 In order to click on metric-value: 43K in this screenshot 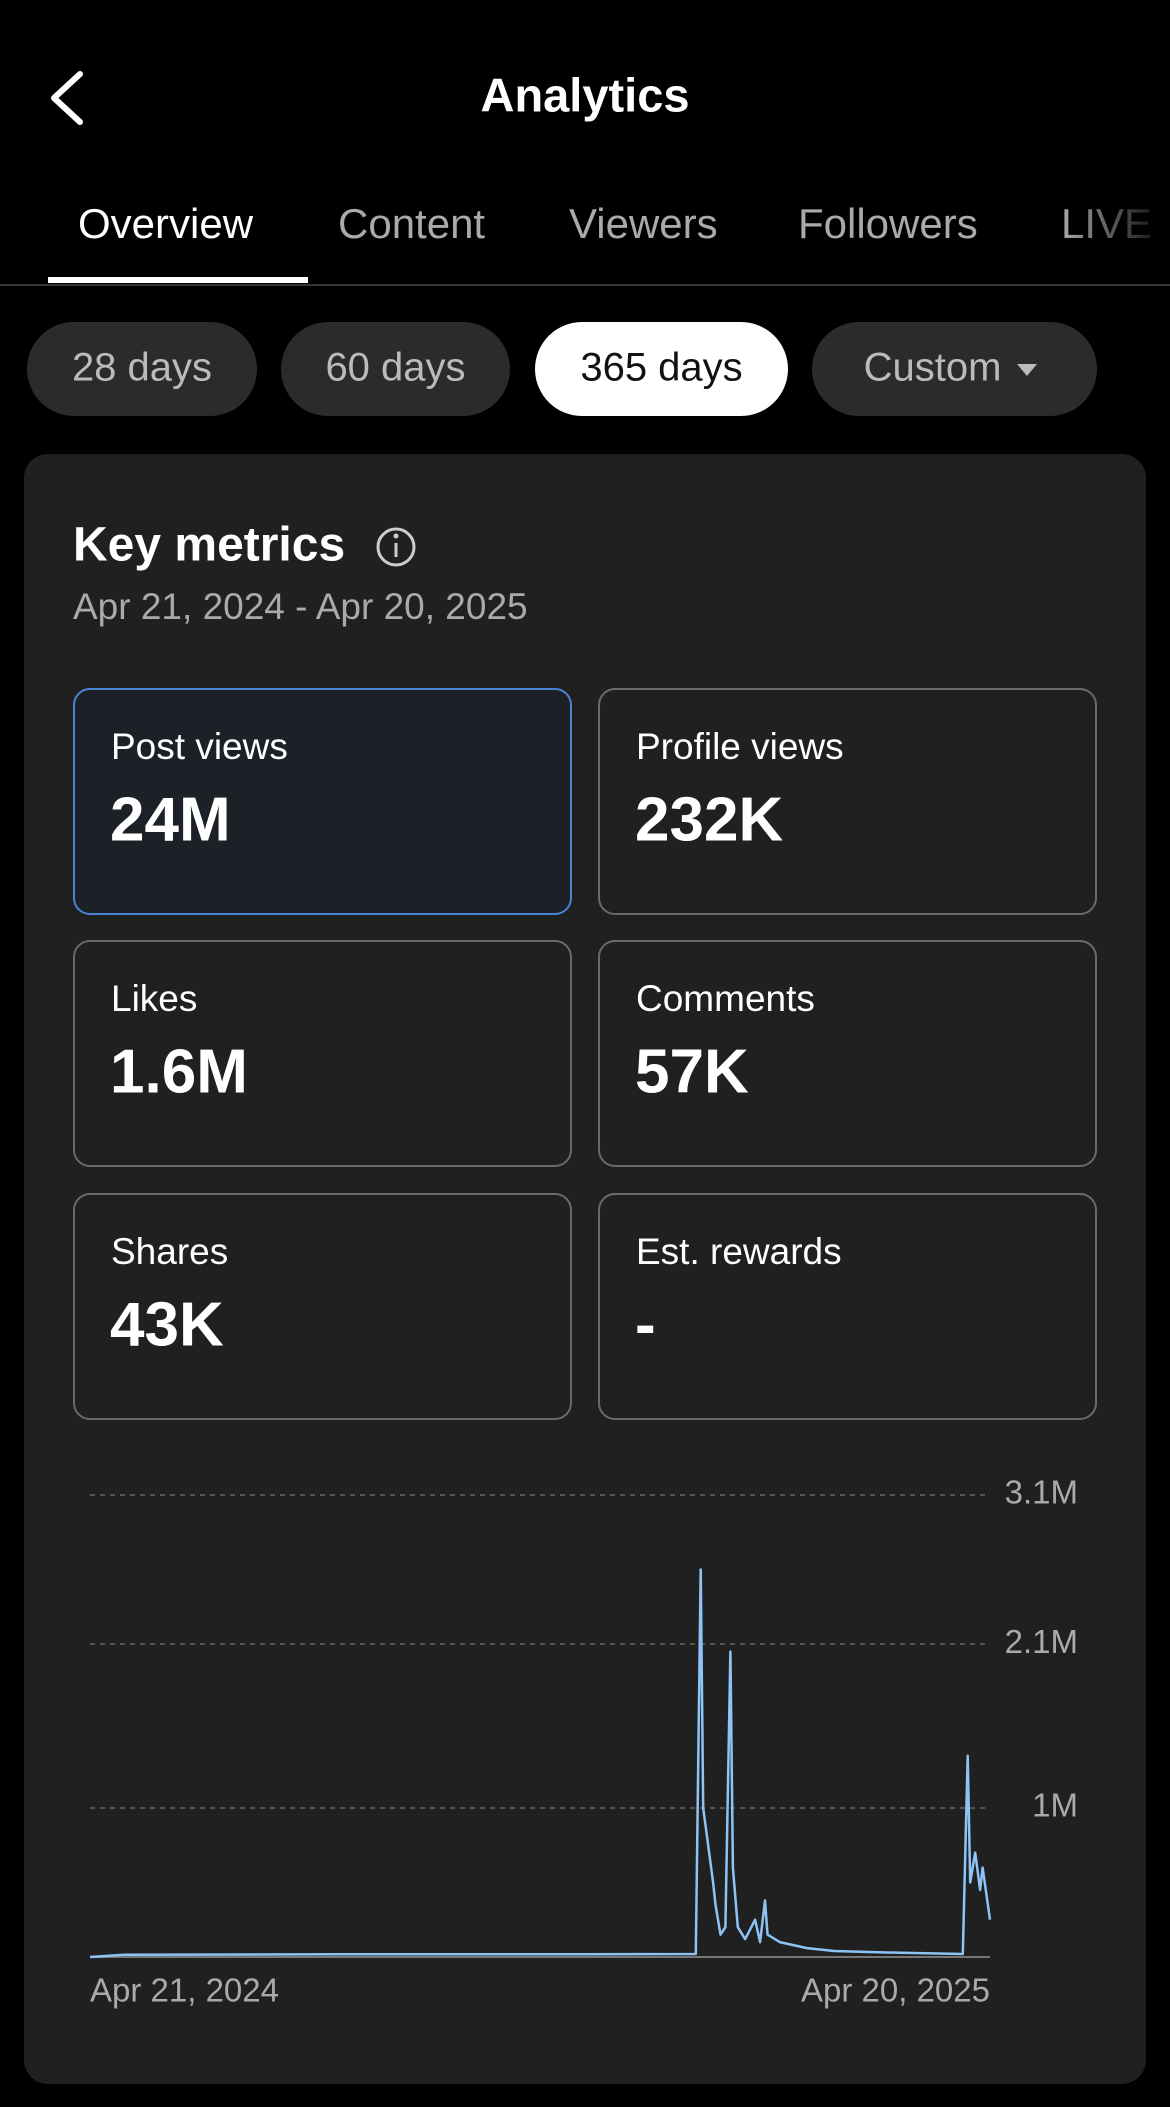, I will do `click(167, 1324)`.